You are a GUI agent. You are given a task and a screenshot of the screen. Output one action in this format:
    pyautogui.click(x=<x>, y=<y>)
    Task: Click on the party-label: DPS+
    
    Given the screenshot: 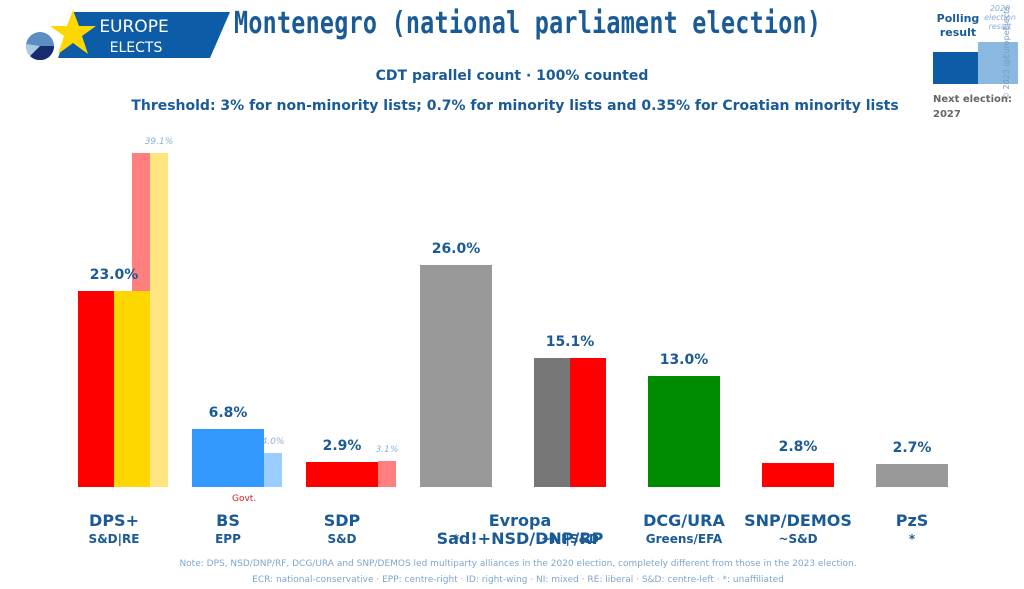 What is the action you would take?
    pyautogui.click(x=114, y=520)
    